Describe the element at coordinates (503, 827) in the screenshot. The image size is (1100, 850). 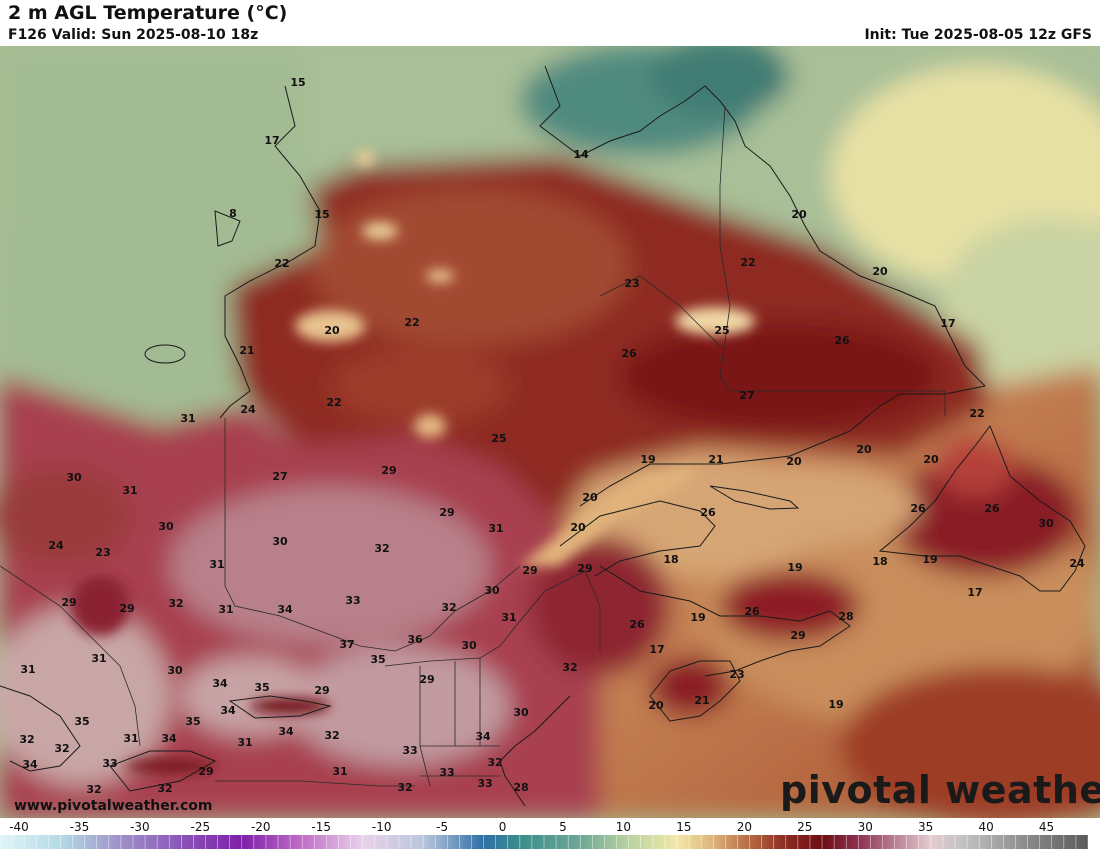
I see `color-scale-tick: 0` at that location.